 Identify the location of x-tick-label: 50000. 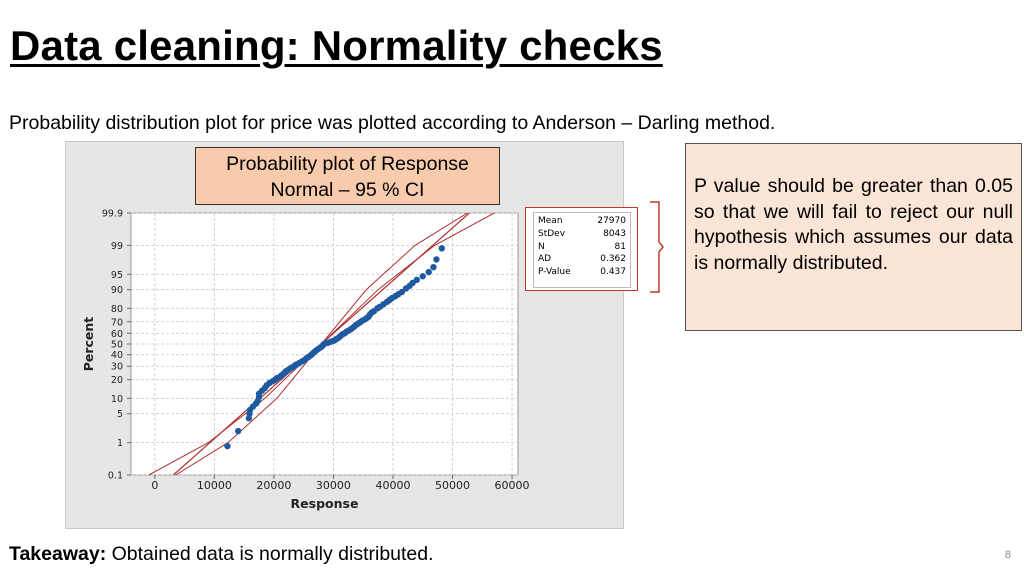
(452, 485).